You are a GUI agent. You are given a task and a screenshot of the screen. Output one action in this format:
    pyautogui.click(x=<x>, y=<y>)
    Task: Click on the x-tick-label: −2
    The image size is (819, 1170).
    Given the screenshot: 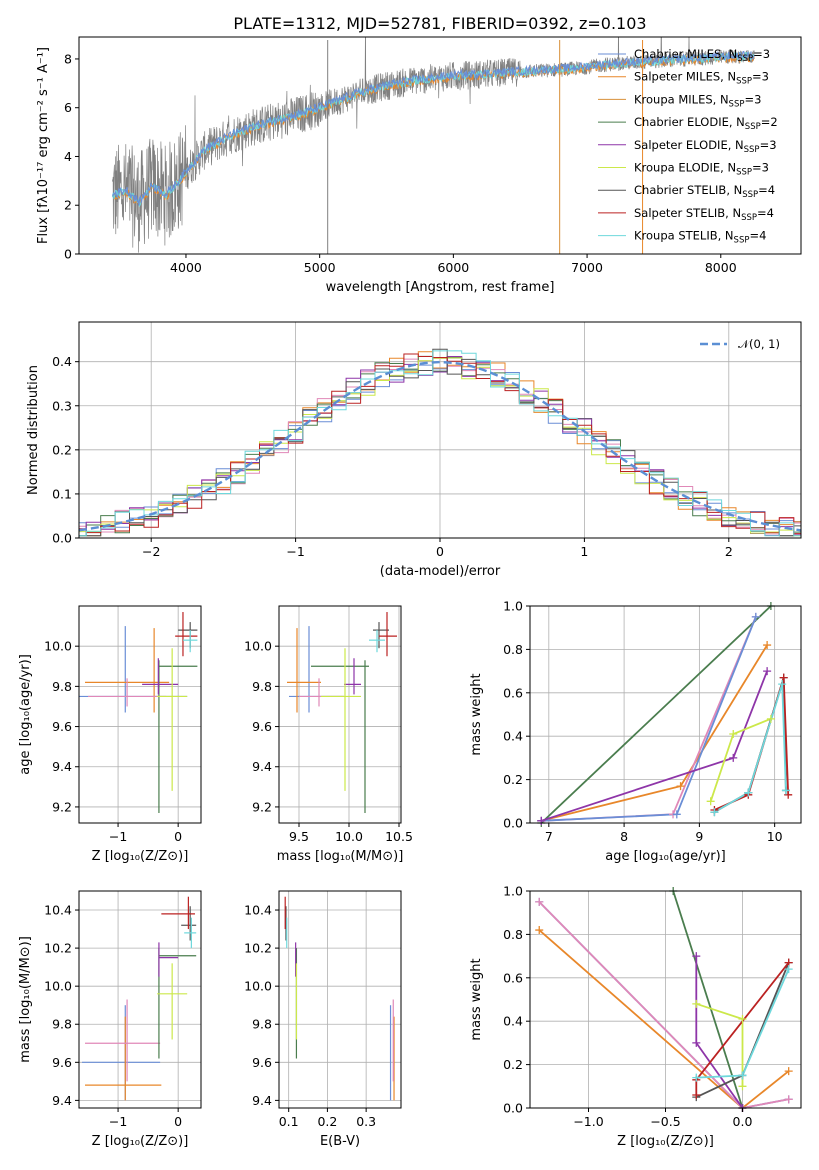 What is the action you would take?
    pyautogui.click(x=151, y=551)
    